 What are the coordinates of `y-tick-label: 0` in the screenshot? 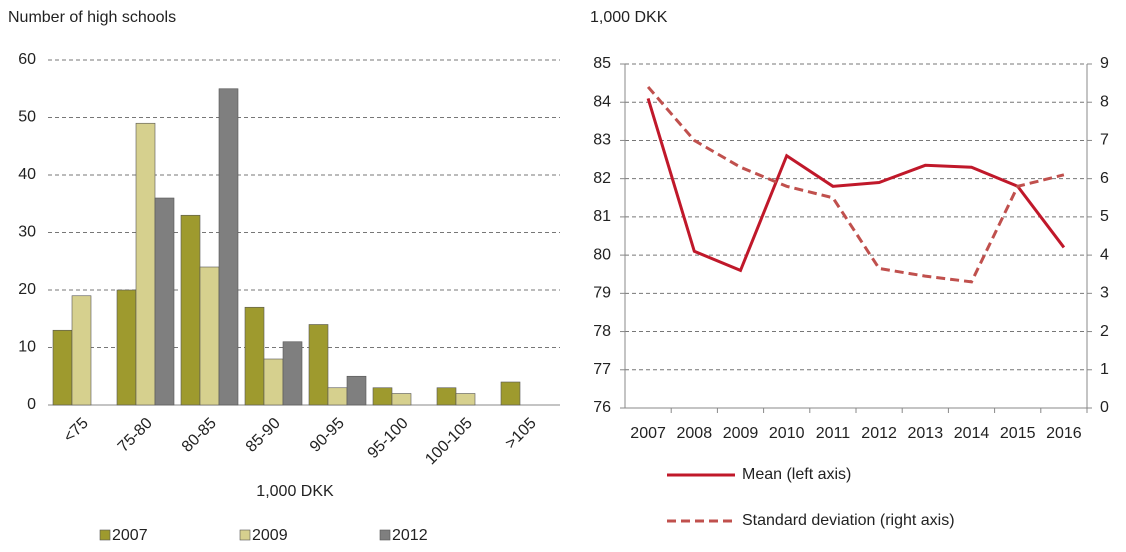 It's located at (31, 404).